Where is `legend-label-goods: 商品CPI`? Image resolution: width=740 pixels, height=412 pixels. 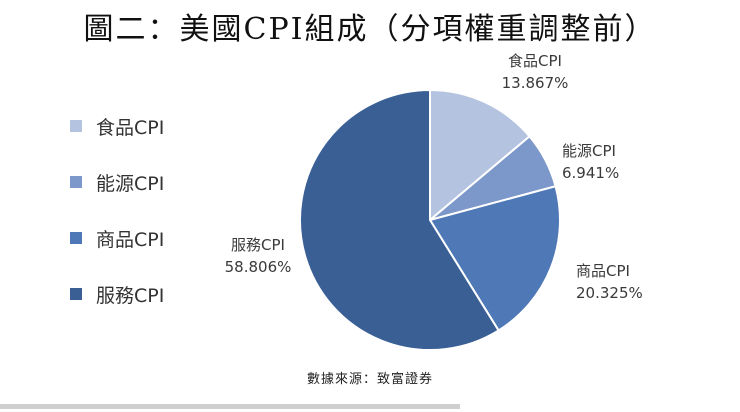
legend-label-goods: 商品CPI is located at coordinates (130, 239).